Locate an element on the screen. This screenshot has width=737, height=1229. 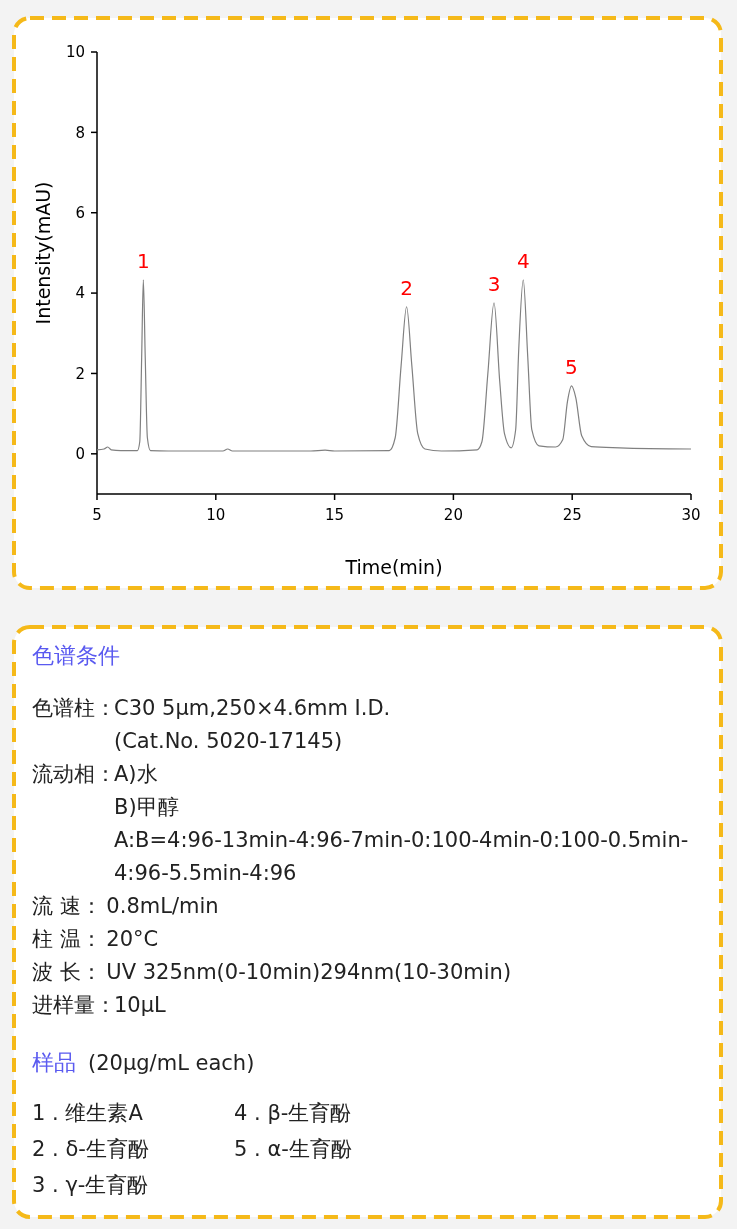
text: (Cat.No. 5020-17145) is located at coordinates (228, 741).